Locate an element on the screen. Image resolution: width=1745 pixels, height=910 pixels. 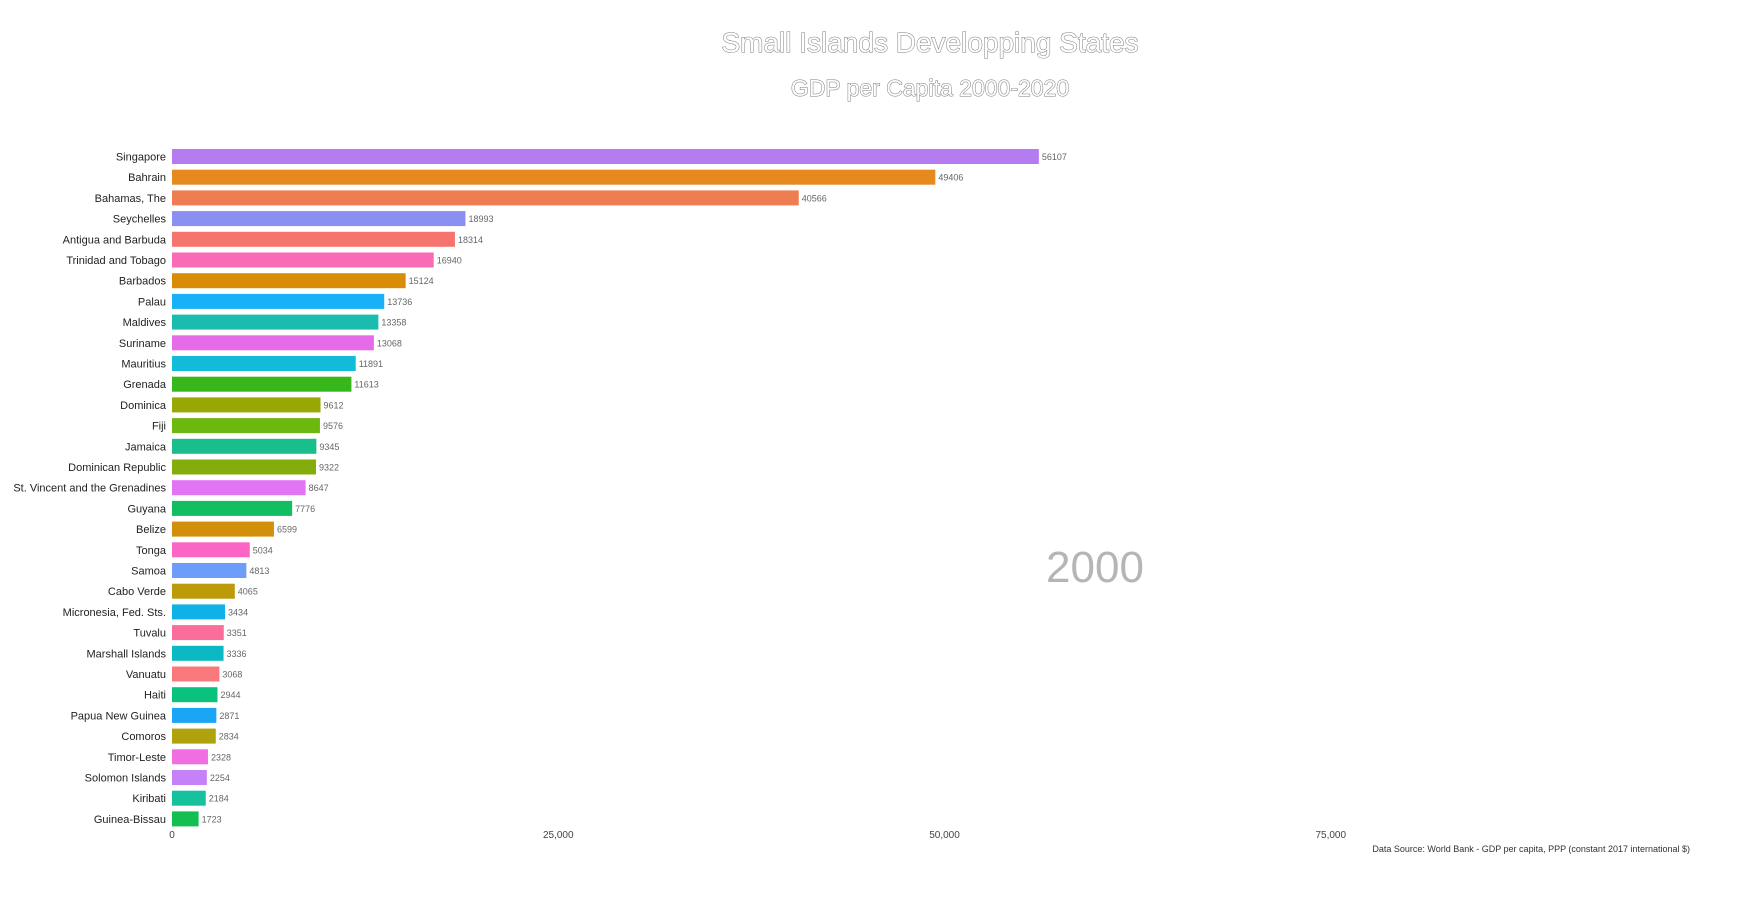
value-label: 16940 is located at coordinates (449, 261).